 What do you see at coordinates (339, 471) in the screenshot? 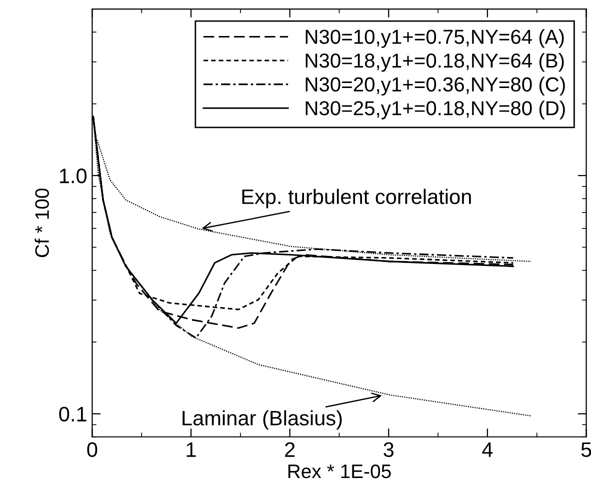
I see `x-axis-title: Rex * 1E-05` at bounding box center [339, 471].